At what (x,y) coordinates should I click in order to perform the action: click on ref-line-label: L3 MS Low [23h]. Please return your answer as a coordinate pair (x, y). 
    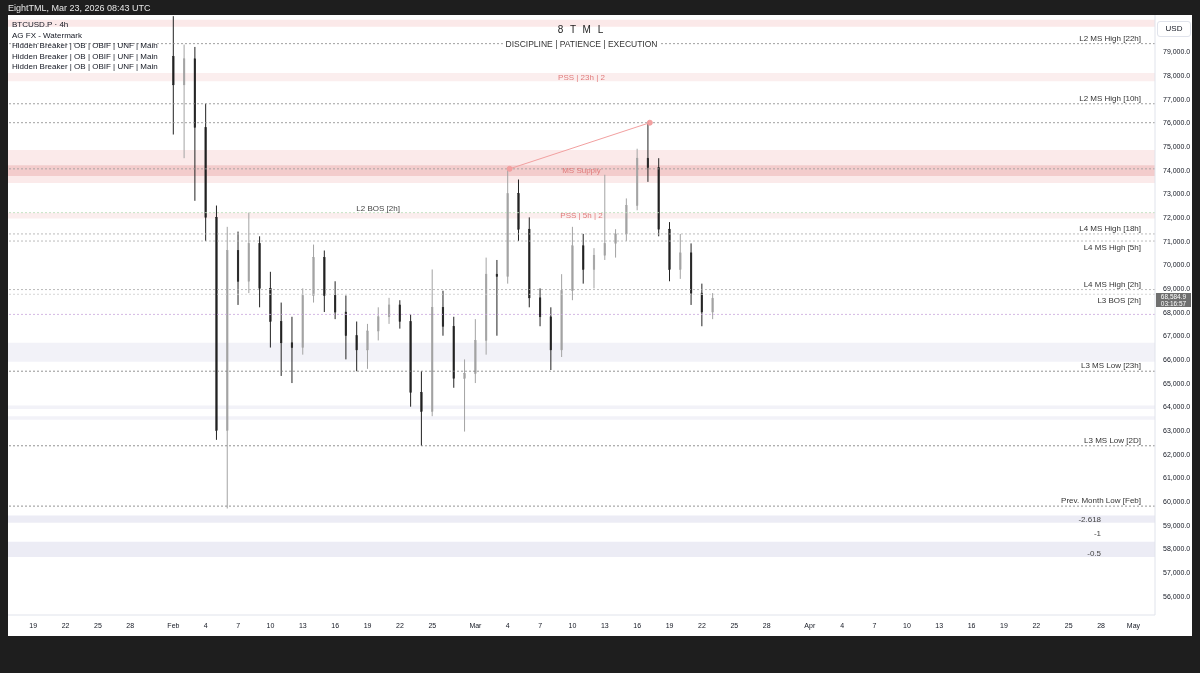
    Looking at the image, I should click on (1110, 366).